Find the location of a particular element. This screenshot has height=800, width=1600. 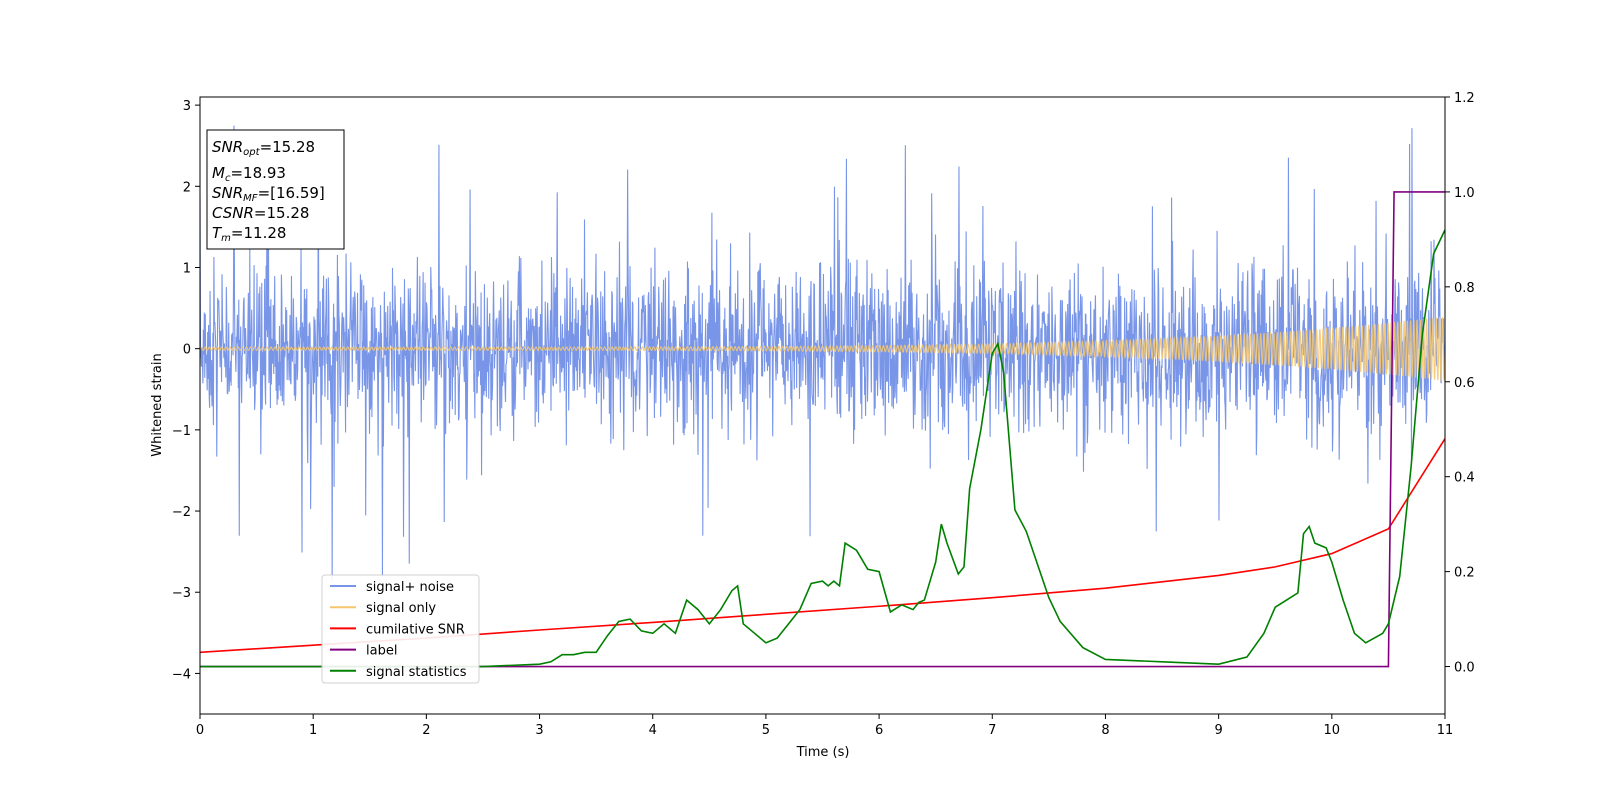

x-axis-label: Time (s) is located at coordinates (823, 752).